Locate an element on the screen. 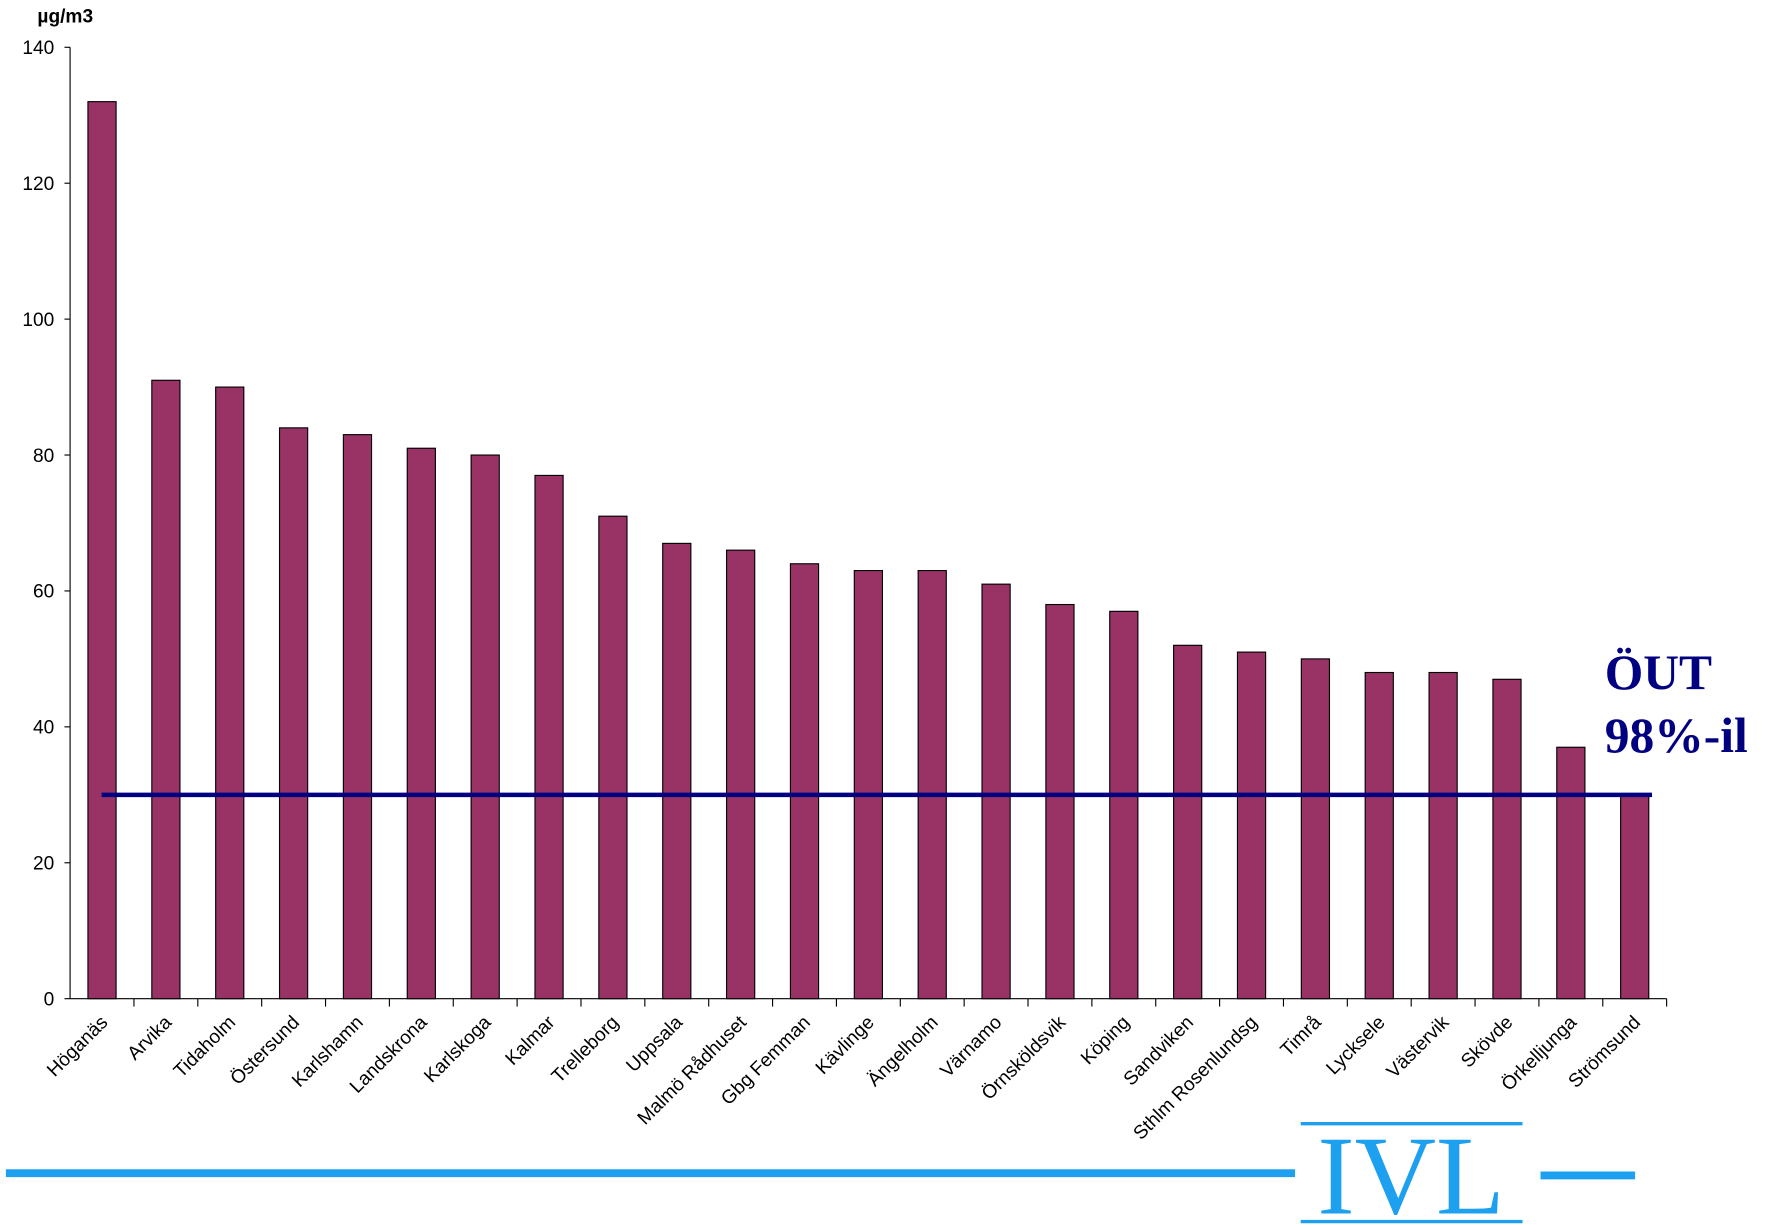 This screenshot has width=1766, height=1225. annotation: 98%-il is located at coordinates (1676, 735).